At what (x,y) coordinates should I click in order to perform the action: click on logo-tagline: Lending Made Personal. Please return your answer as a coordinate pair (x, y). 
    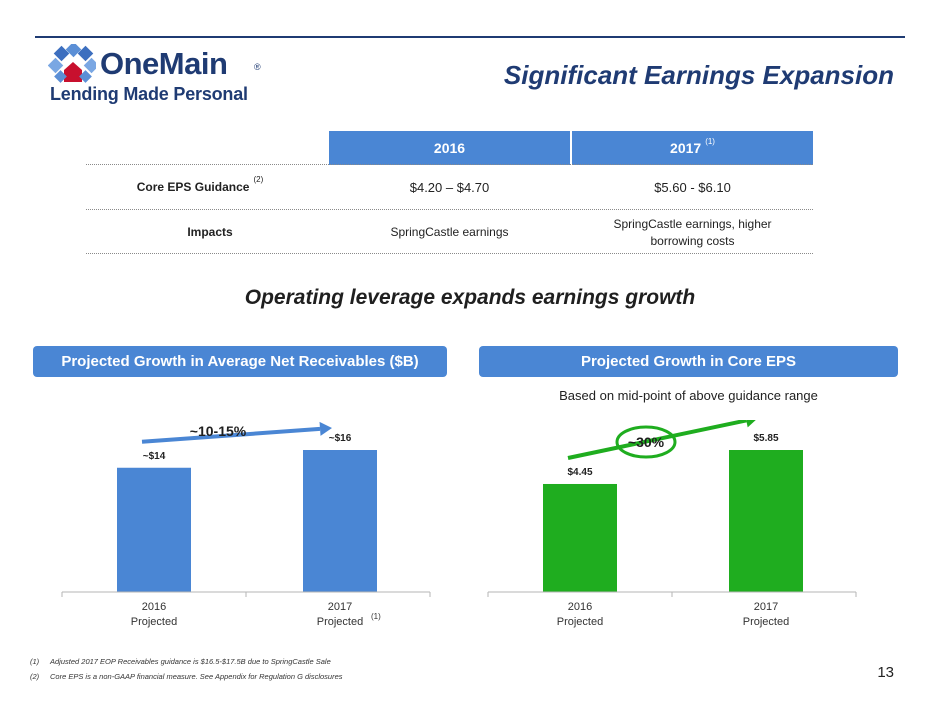
    Looking at the image, I should click on (149, 94).